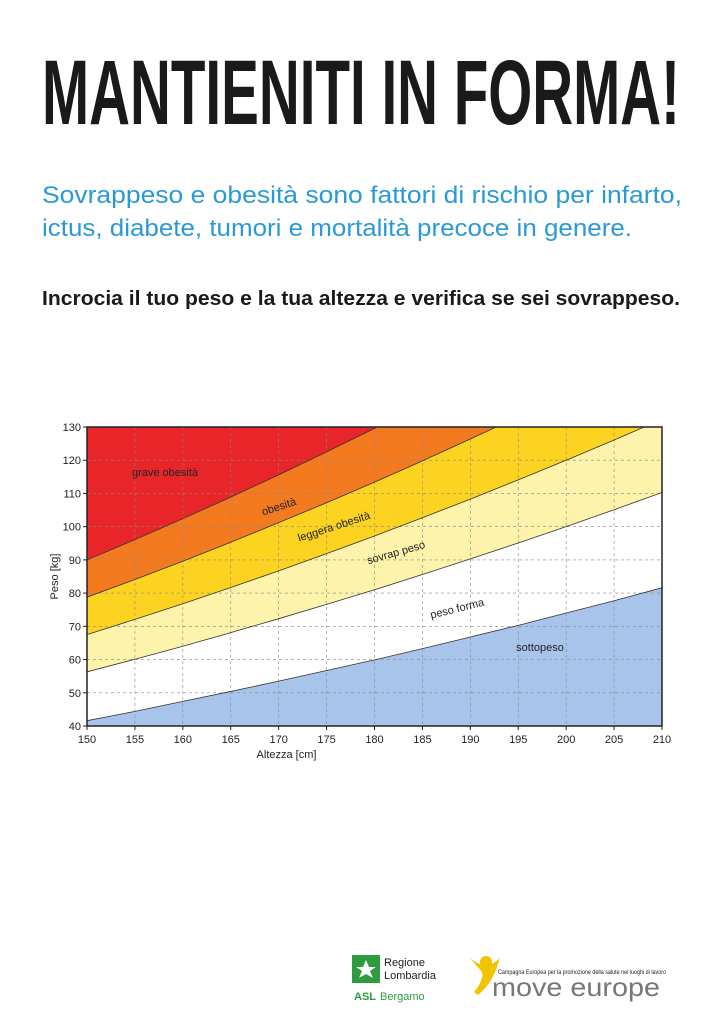 This screenshot has height=1024, width=725. I want to click on x-tick-label: 205, so click(614, 740).